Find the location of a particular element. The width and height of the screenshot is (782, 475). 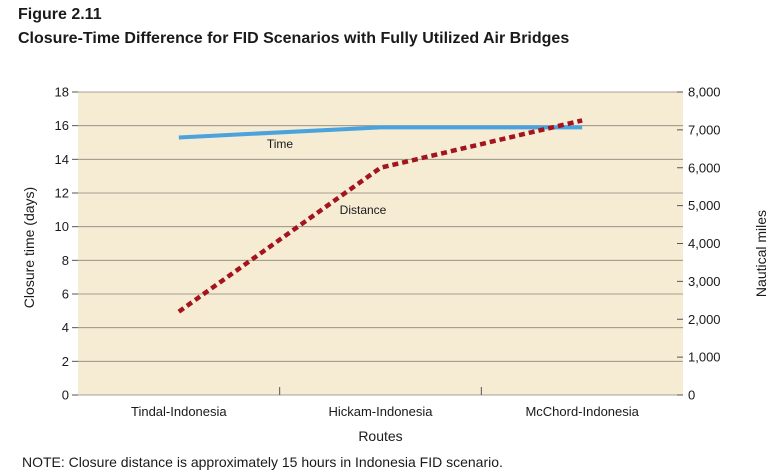

right-tick-label: 0 is located at coordinates (691, 395).